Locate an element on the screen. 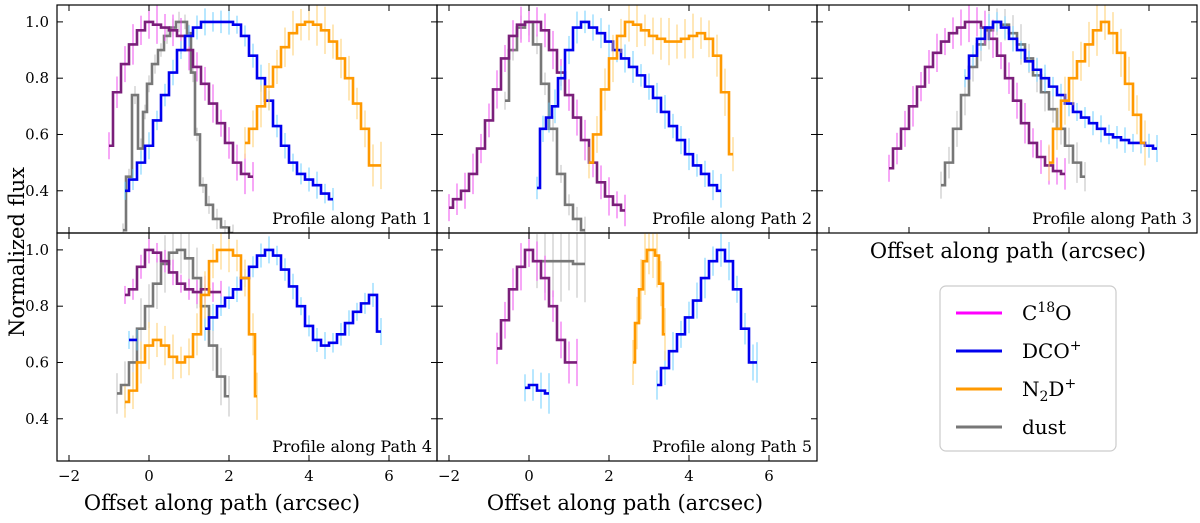  legend-item-dust: dust is located at coordinates (1011, 427).